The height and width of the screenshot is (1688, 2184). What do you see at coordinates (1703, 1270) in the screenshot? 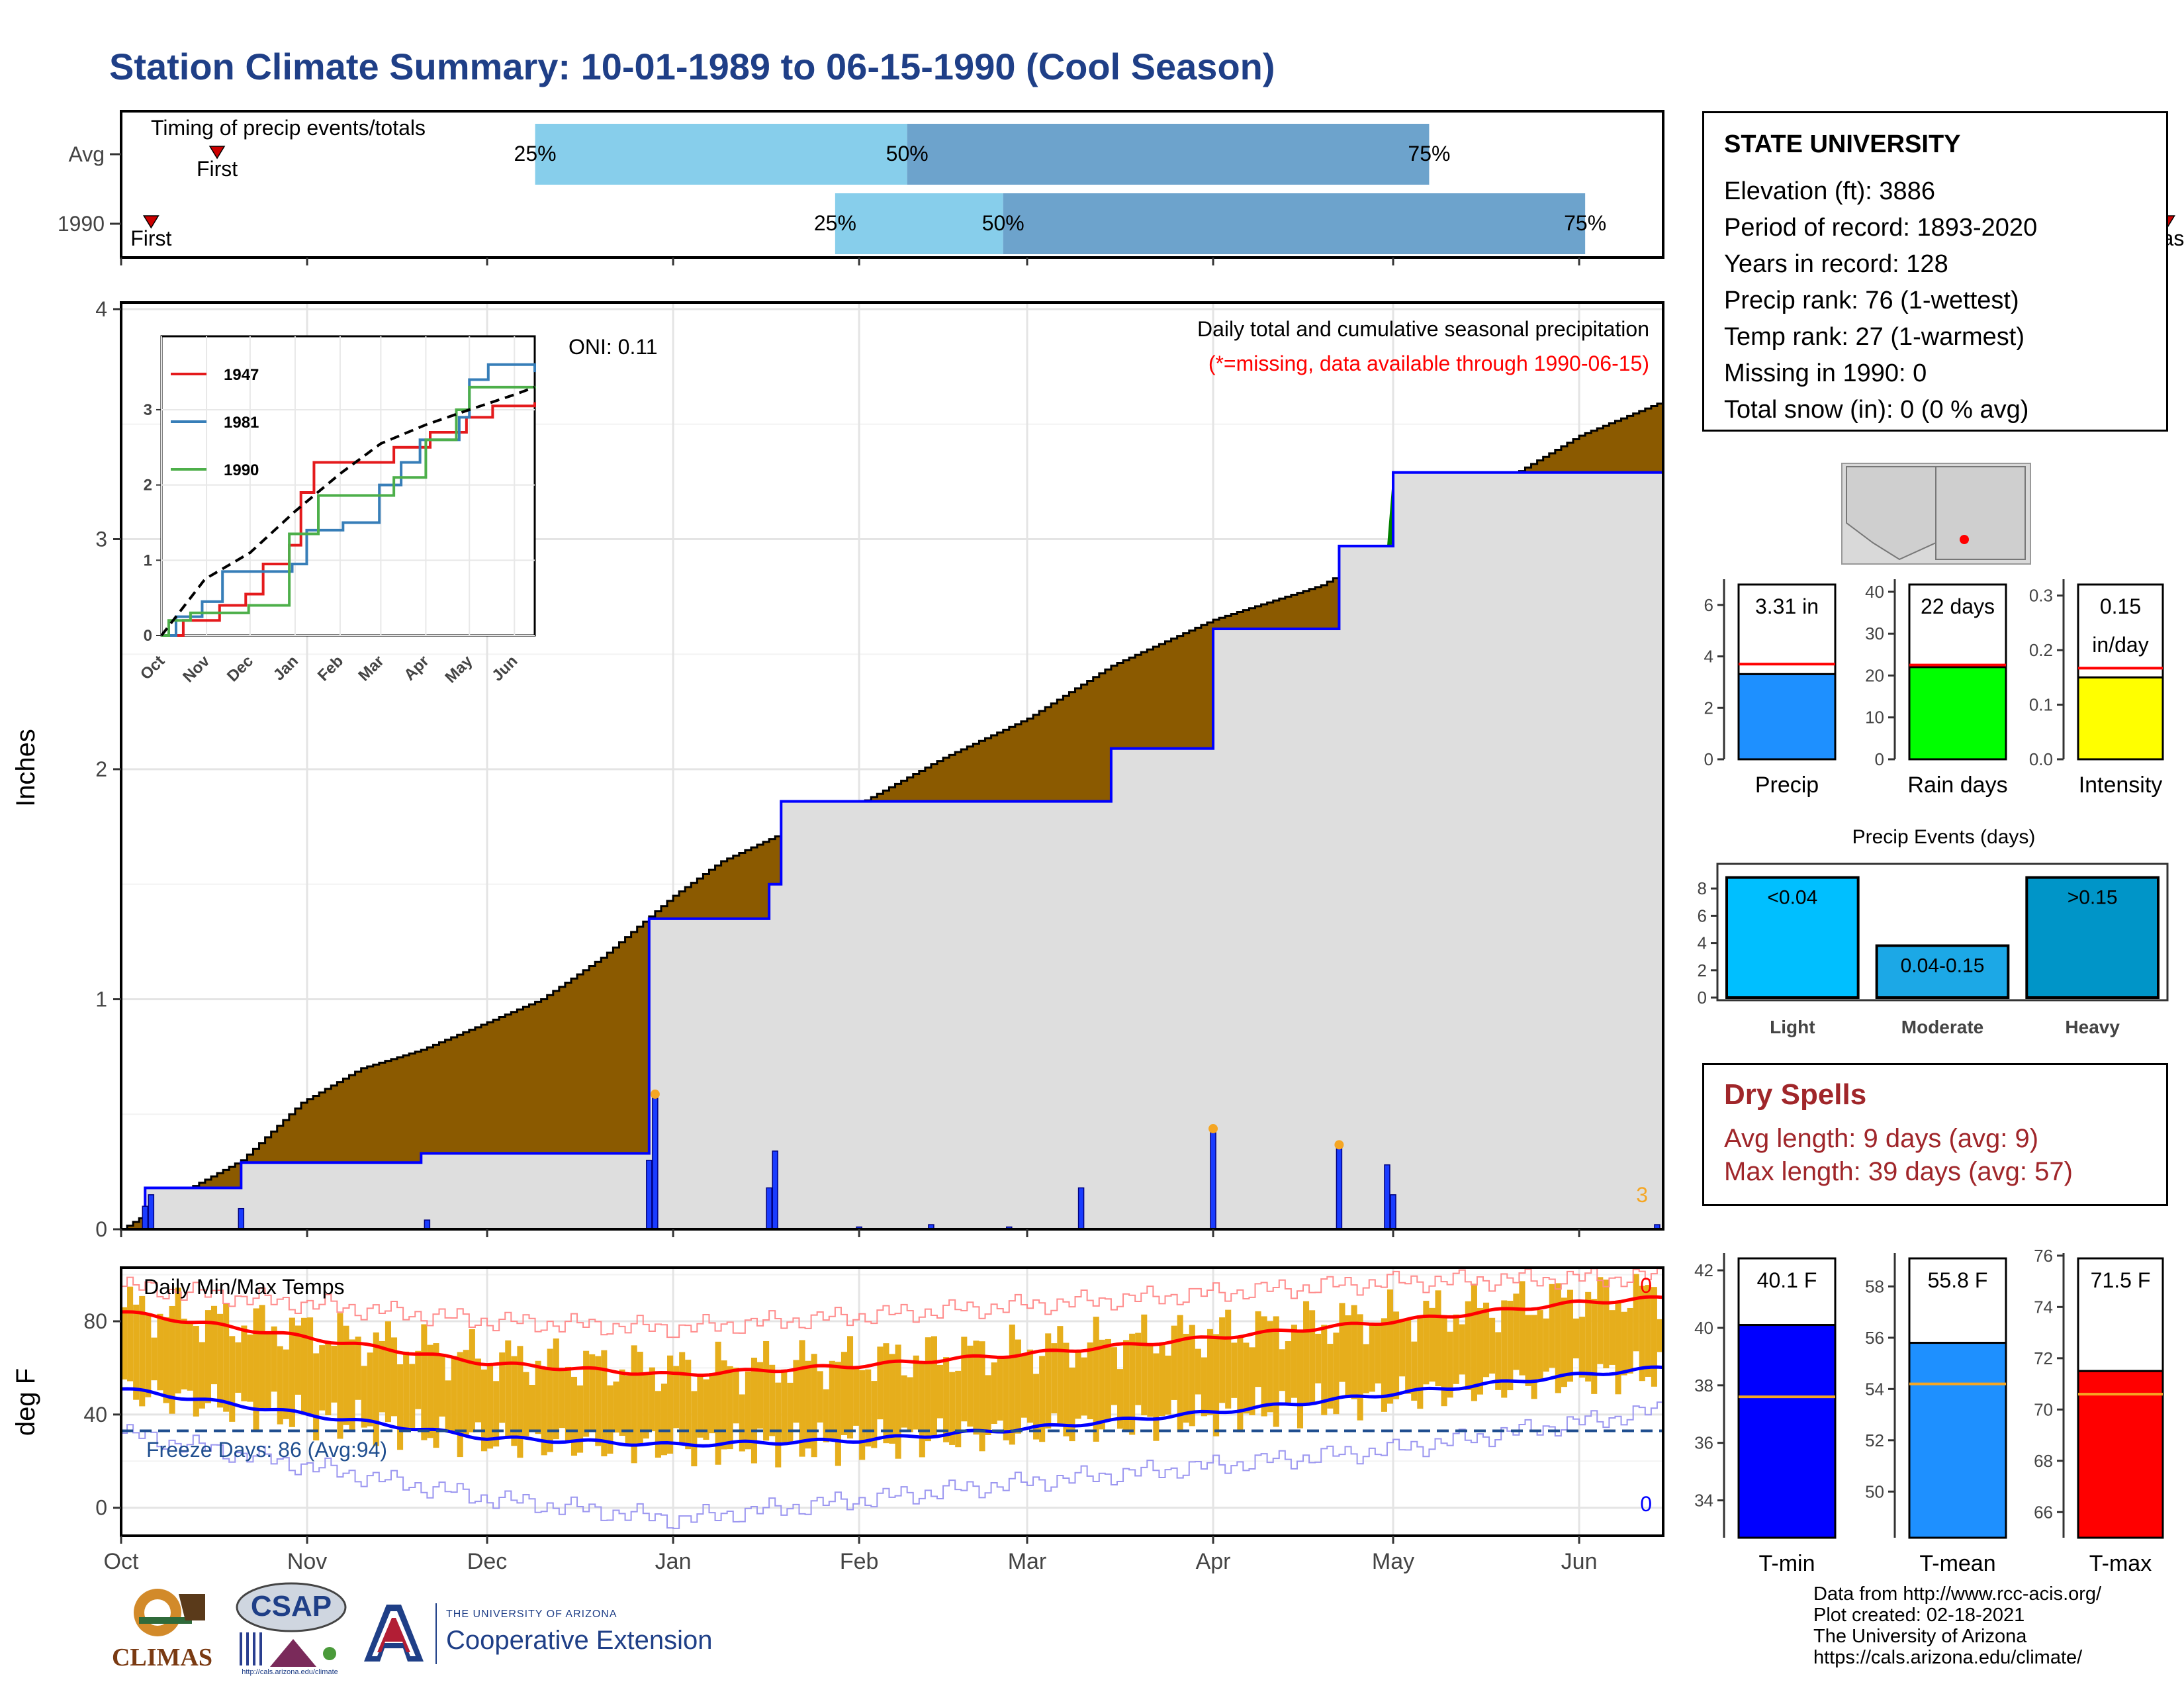
I see `t-min-y-tick-label: 42` at bounding box center [1703, 1270].